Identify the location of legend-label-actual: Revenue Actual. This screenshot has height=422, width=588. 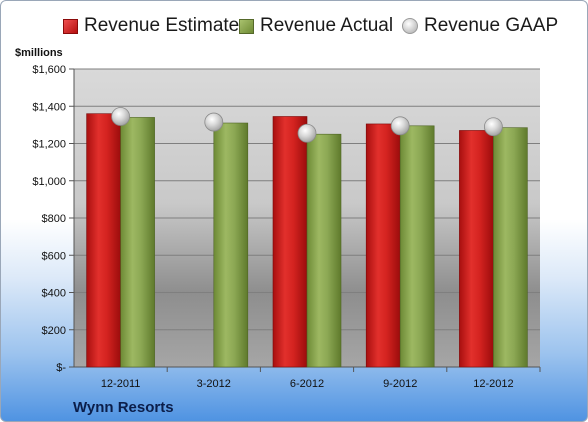
(327, 25).